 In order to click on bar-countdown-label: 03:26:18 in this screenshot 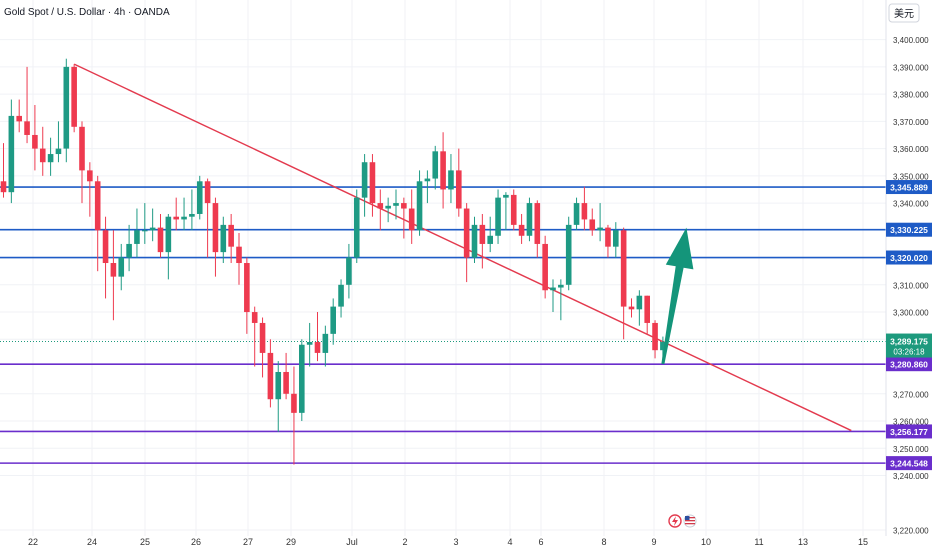, I will do `click(909, 352)`.